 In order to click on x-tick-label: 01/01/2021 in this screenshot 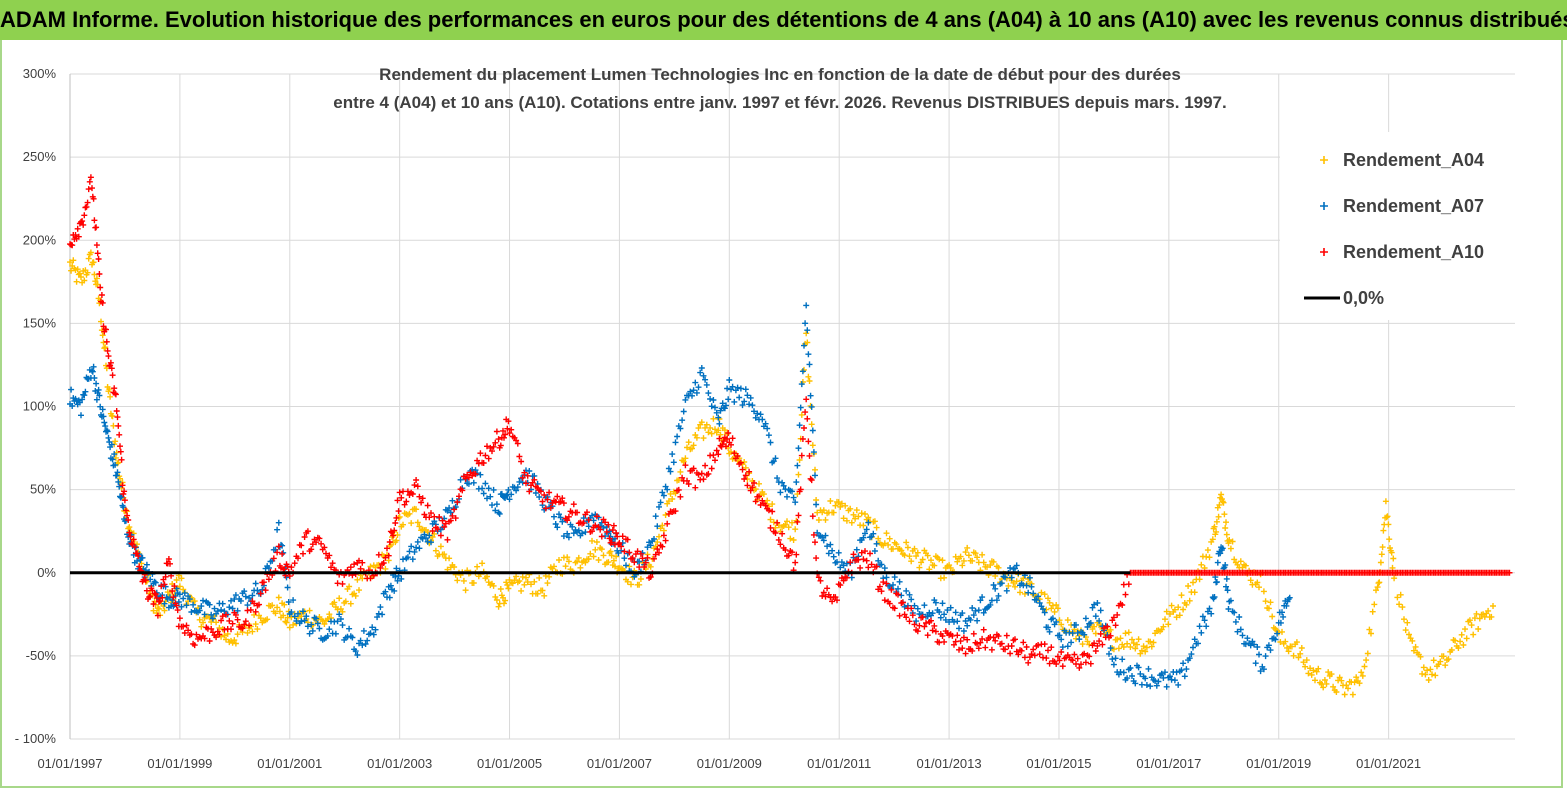, I will do `click(1388, 763)`.